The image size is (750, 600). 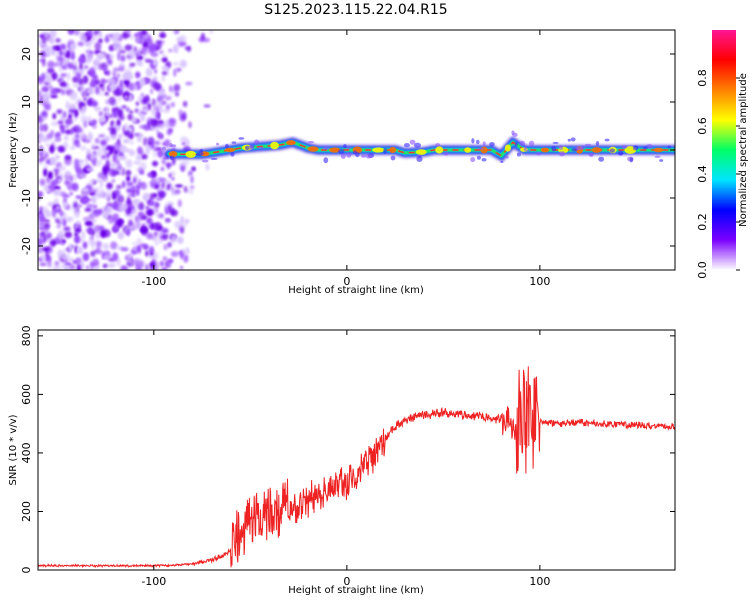 What do you see at coordinates (13, 150) in the screenshot?
I see `spectrogram-y-label: Frequency (Hz)` at bounding box center [13, 150].